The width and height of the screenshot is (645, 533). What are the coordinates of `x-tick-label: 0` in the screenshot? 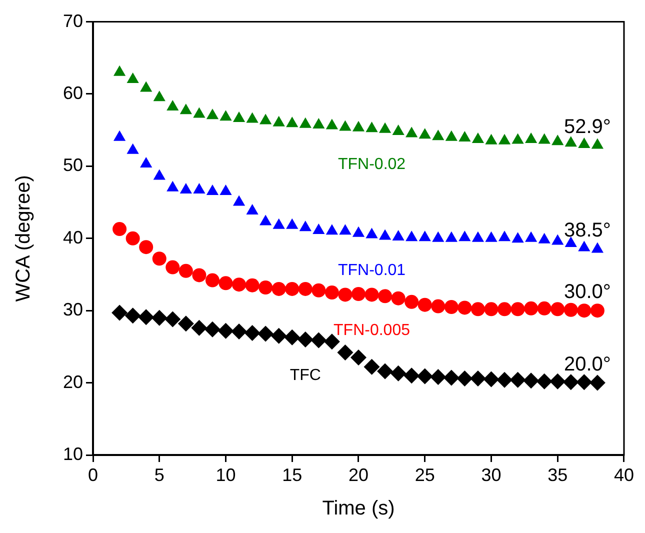 It's located at (93, 474).